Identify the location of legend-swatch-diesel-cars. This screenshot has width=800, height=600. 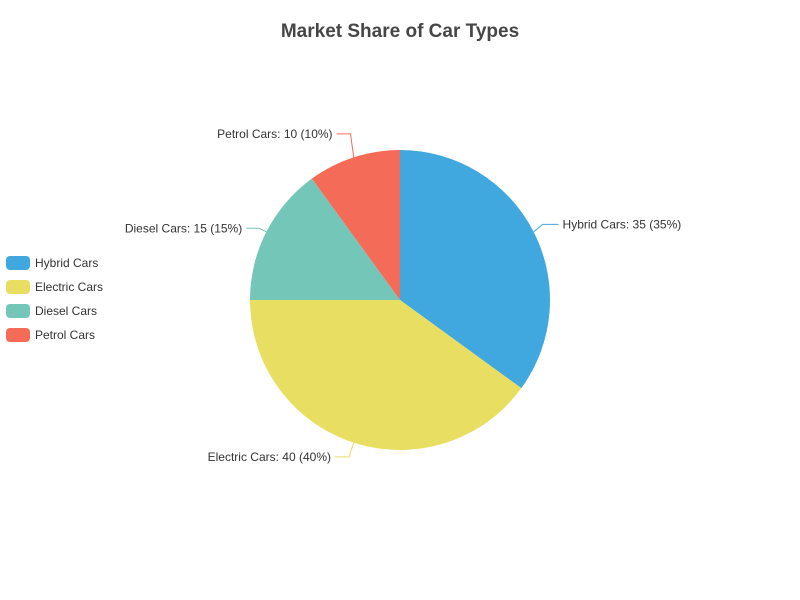
(18, 311).